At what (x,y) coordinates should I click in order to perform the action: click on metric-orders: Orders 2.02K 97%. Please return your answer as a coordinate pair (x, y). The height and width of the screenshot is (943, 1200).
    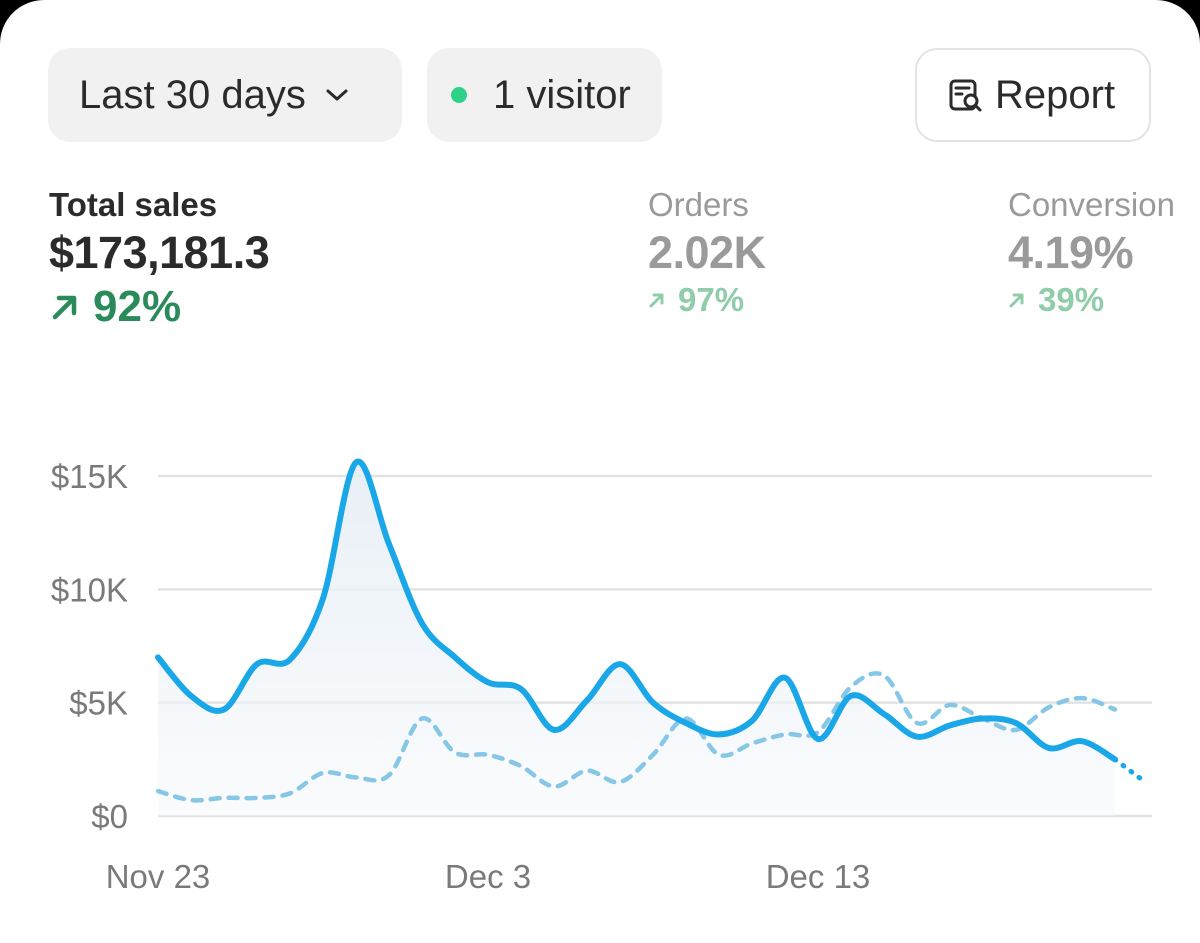
    Looking at the image, I should click on (707, 253).